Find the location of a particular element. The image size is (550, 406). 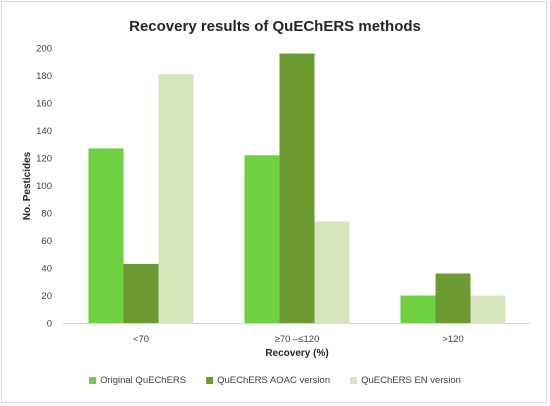

y-axis-ticks: 0 20 40 60 80 100 120 140 160 180 200 is located at coordinates (44, 187).